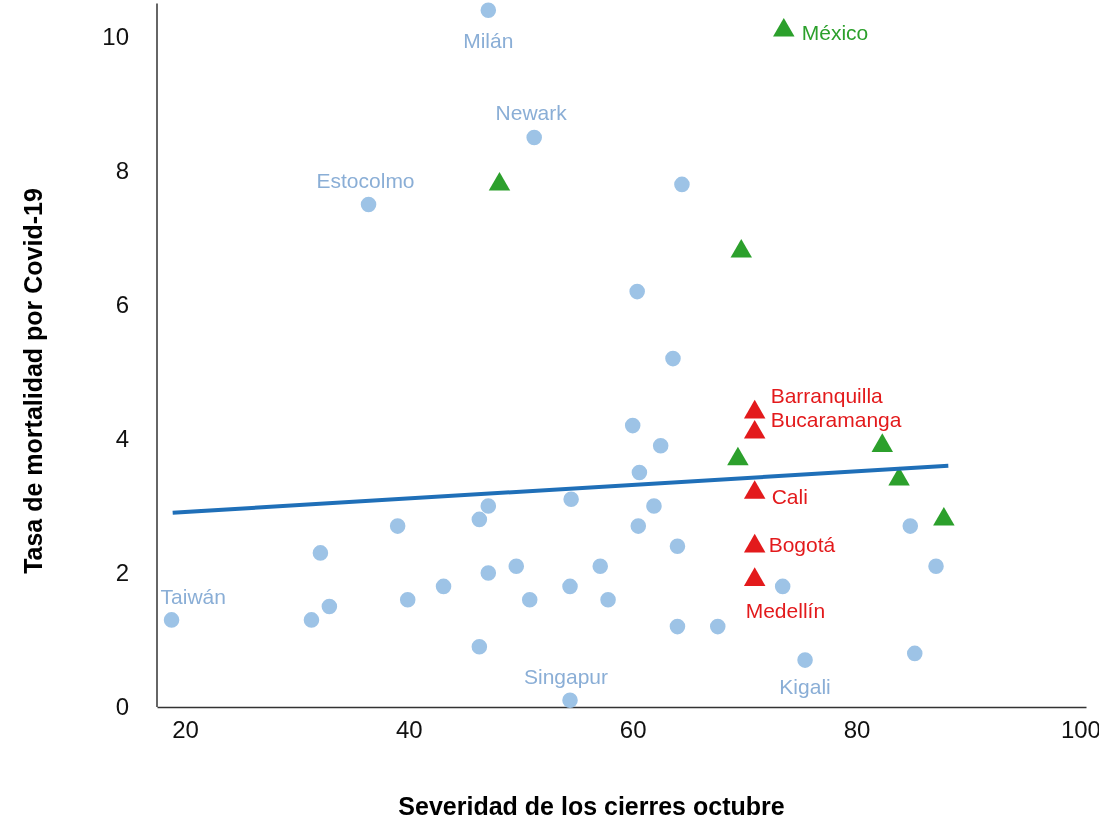 The image size is (1099, 827). I want to click on annotation: México, so click(835, 32).